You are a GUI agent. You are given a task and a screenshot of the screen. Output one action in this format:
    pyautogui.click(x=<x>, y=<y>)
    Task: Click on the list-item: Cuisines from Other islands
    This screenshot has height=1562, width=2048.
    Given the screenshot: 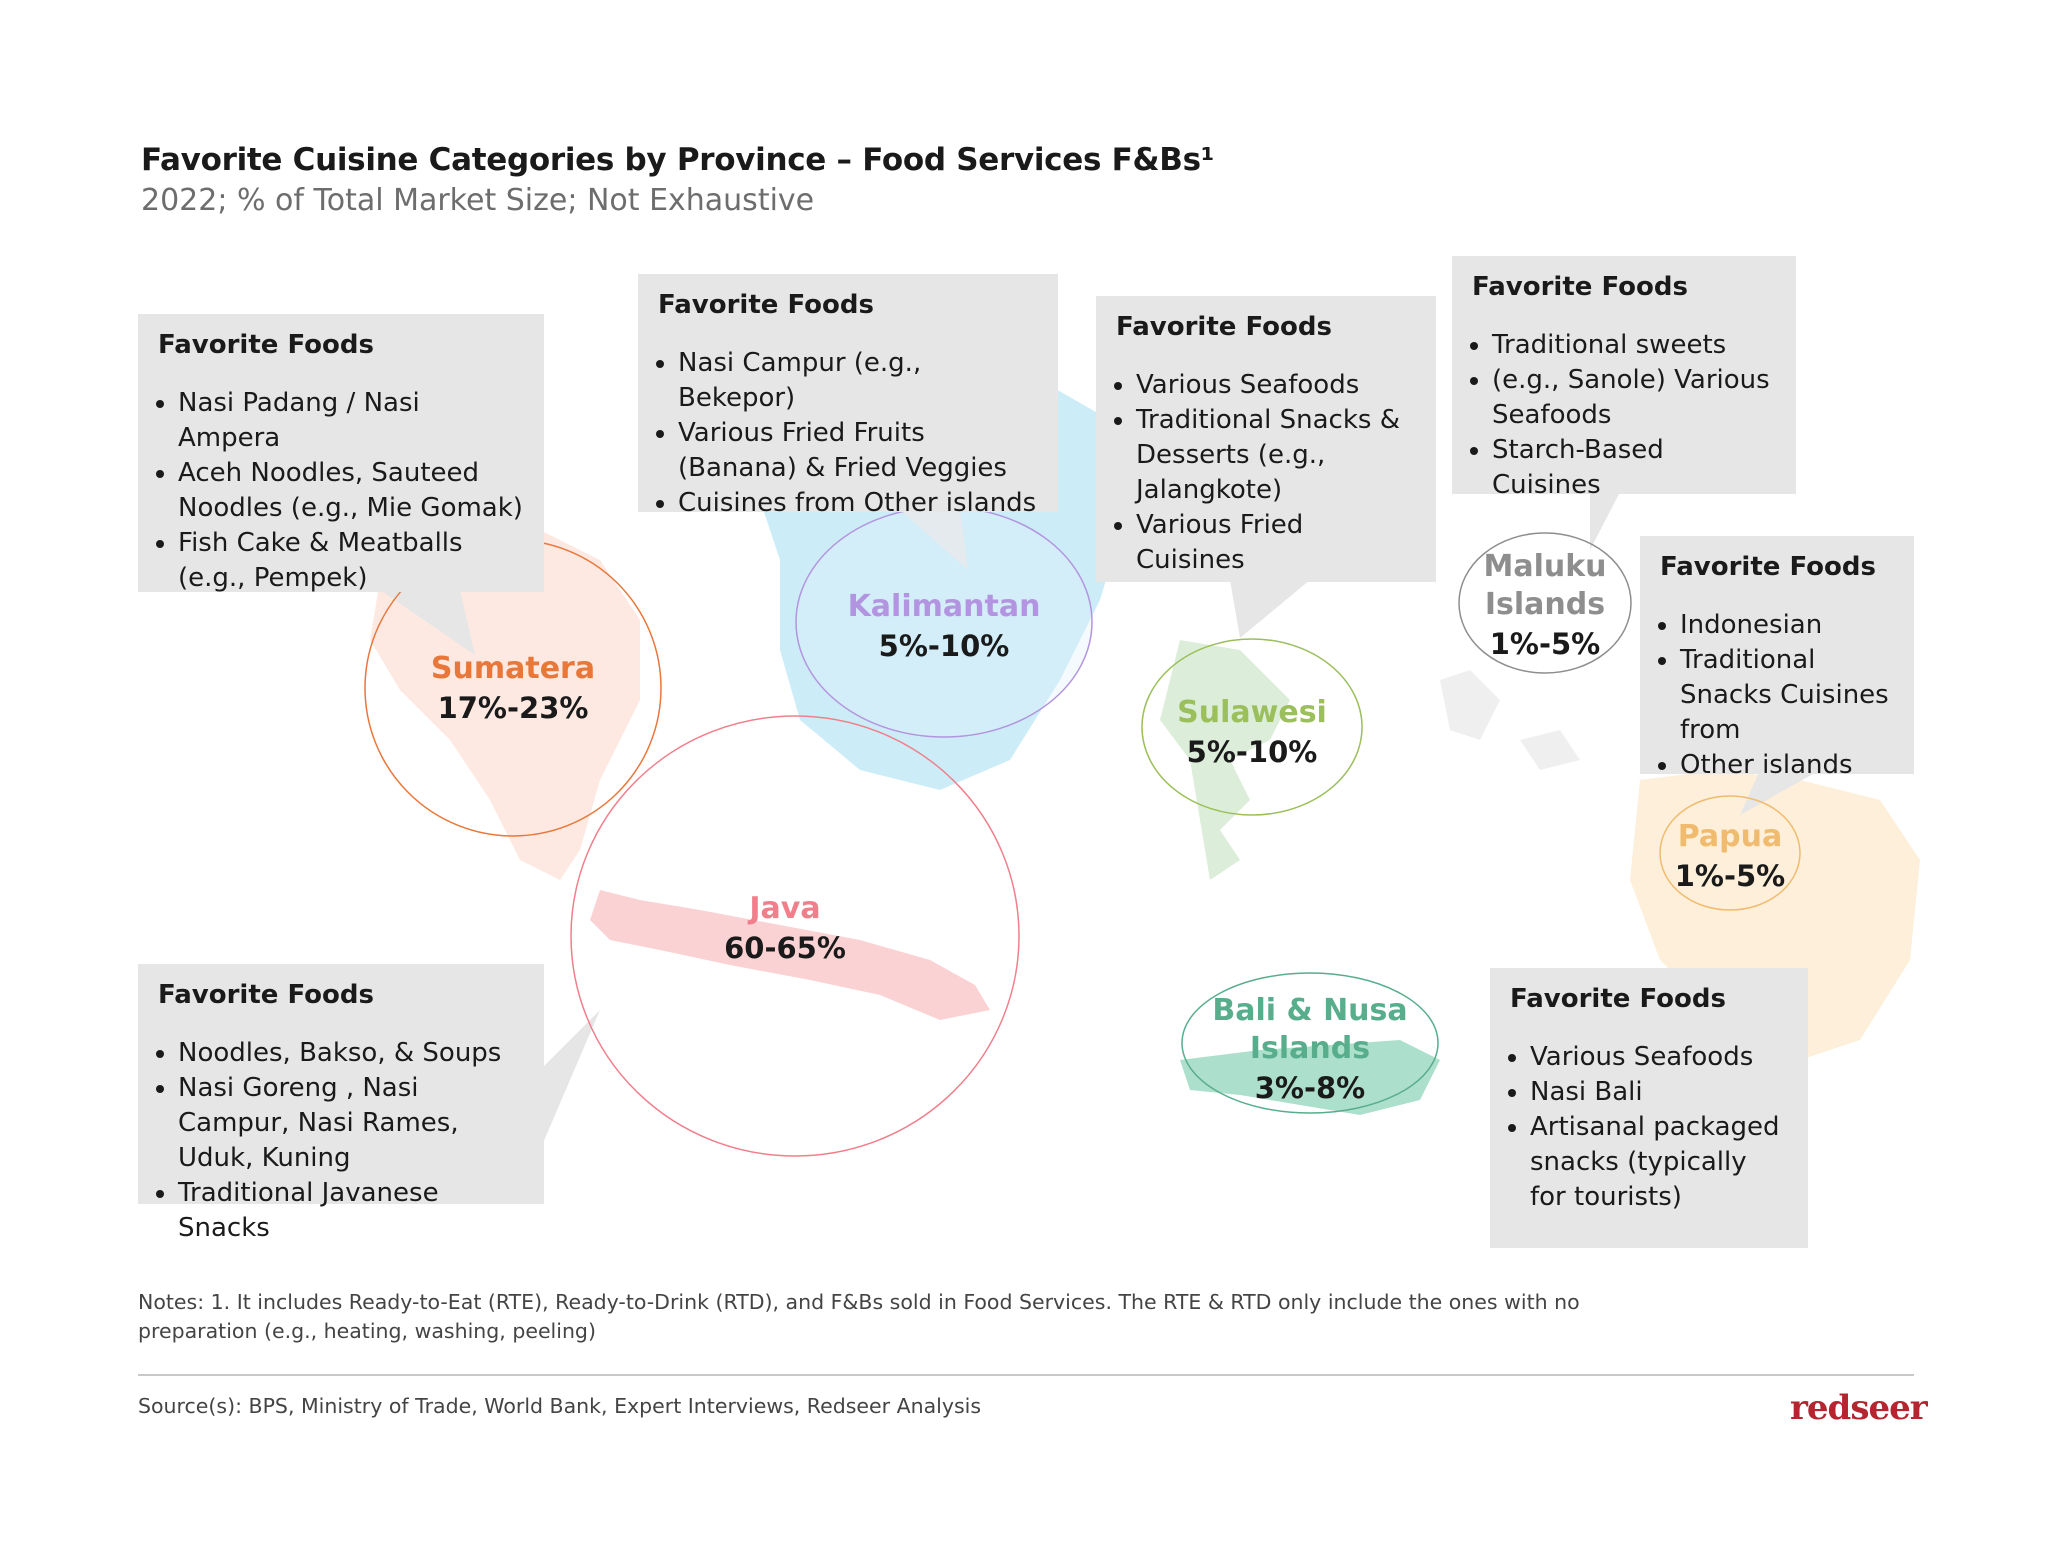 What is the action you would take?
    pyautogui.click(x=858, y=503)
    